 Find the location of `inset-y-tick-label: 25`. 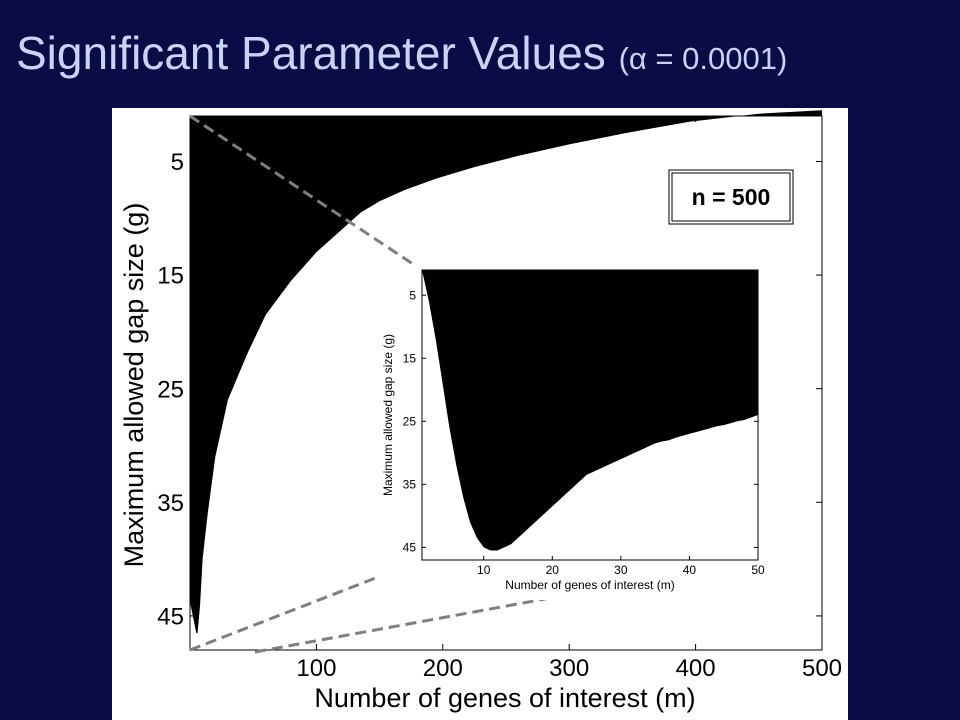

inset-y-tick-label: 25 is located at coordinates (410, 422).